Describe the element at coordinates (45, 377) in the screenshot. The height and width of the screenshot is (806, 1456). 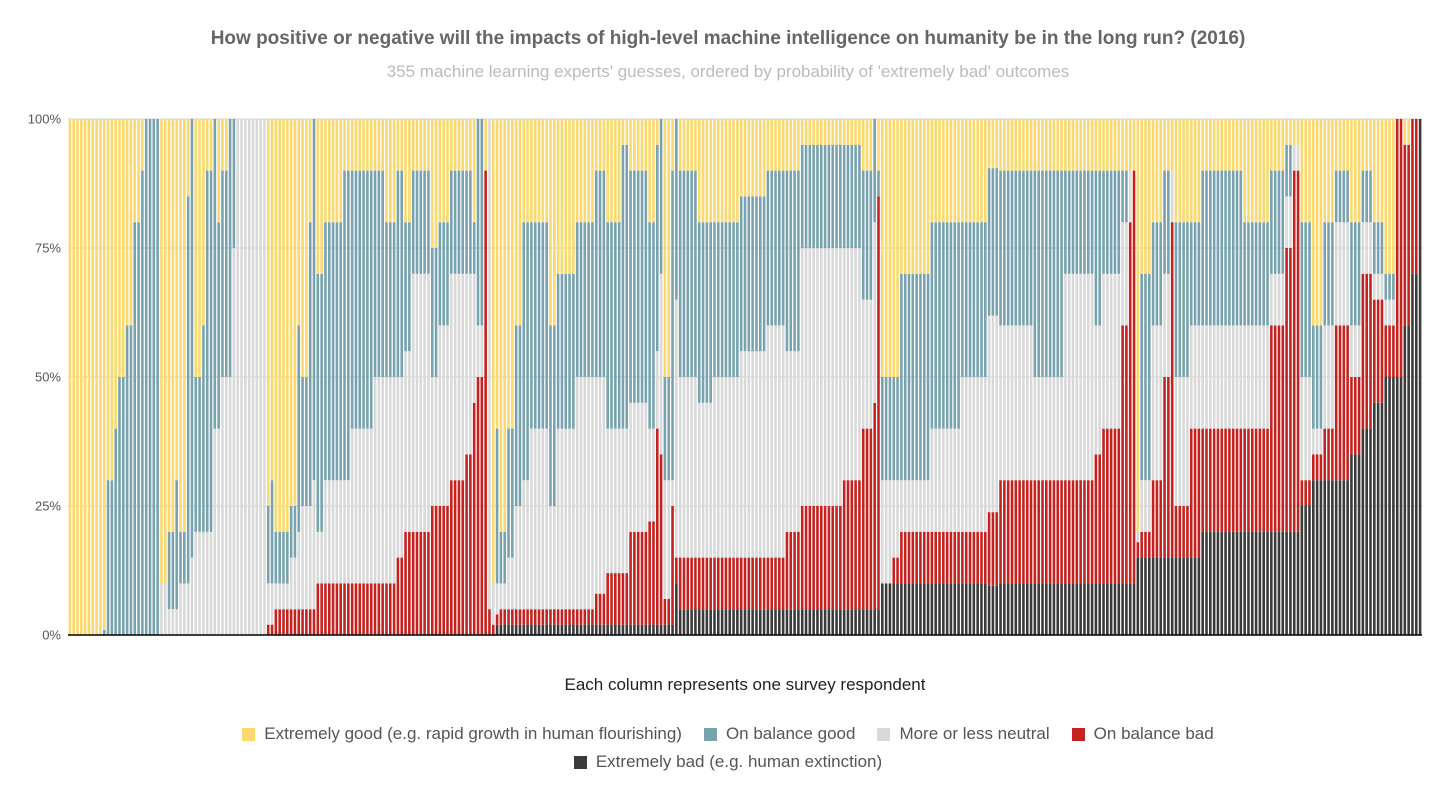
I see `y-axis-ticks: 0%25%50%75%100%` at that location.